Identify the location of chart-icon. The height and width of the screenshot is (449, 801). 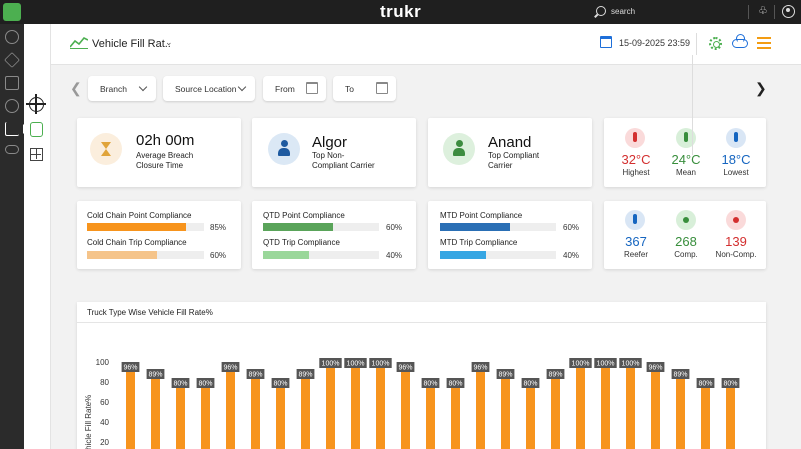
(12, 129).